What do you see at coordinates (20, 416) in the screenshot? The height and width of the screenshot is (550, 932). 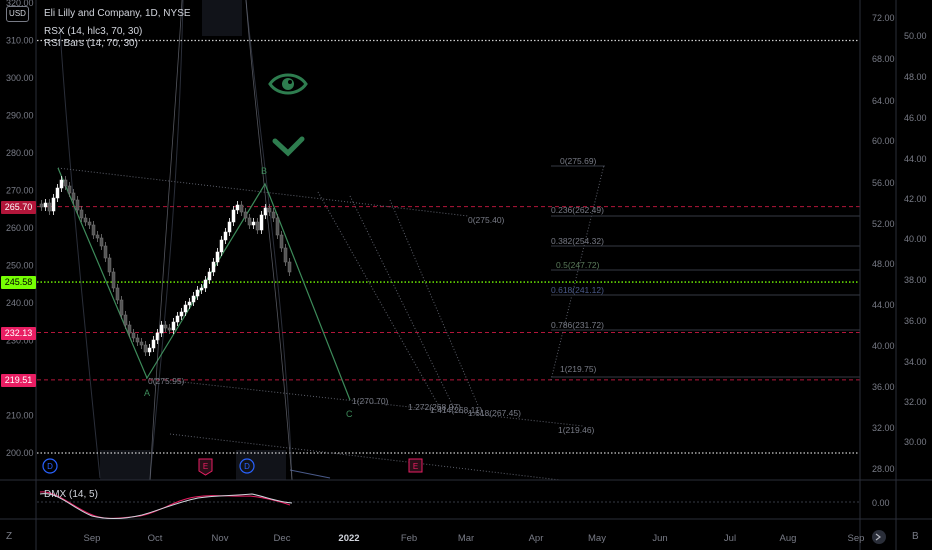 I see `price-axis-tick: 210.00` at bounding box center [20, 416].